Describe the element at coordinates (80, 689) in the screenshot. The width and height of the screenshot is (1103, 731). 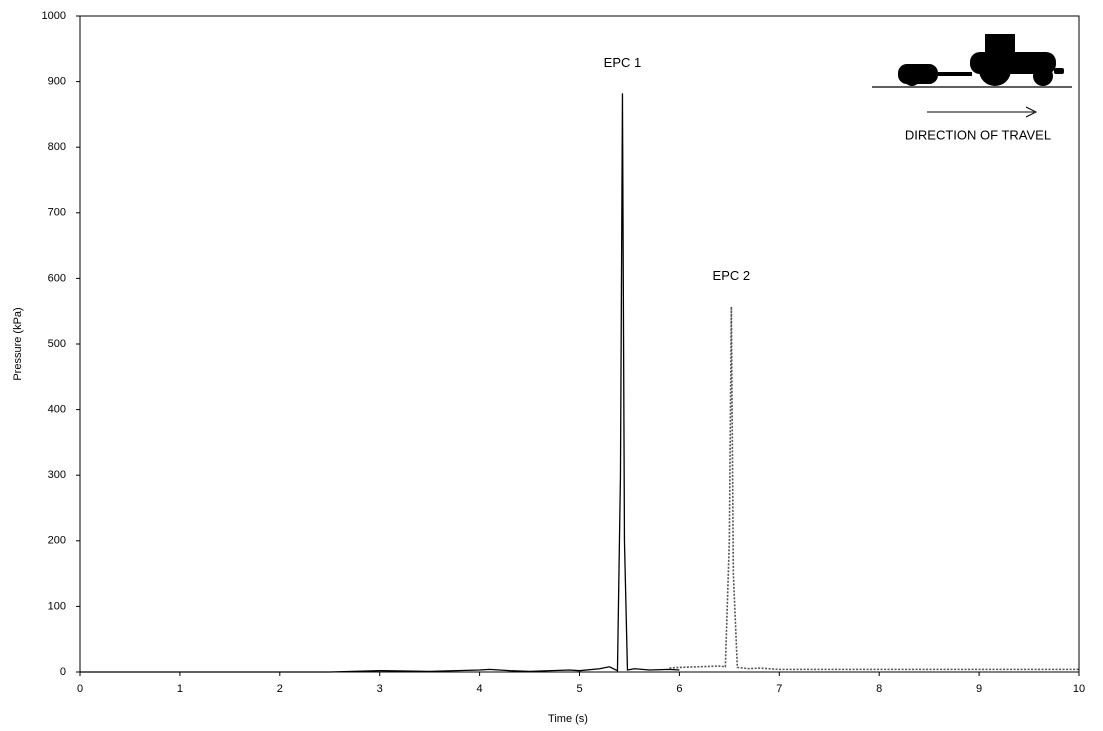
I see `x-tick-label: 0` at that location.